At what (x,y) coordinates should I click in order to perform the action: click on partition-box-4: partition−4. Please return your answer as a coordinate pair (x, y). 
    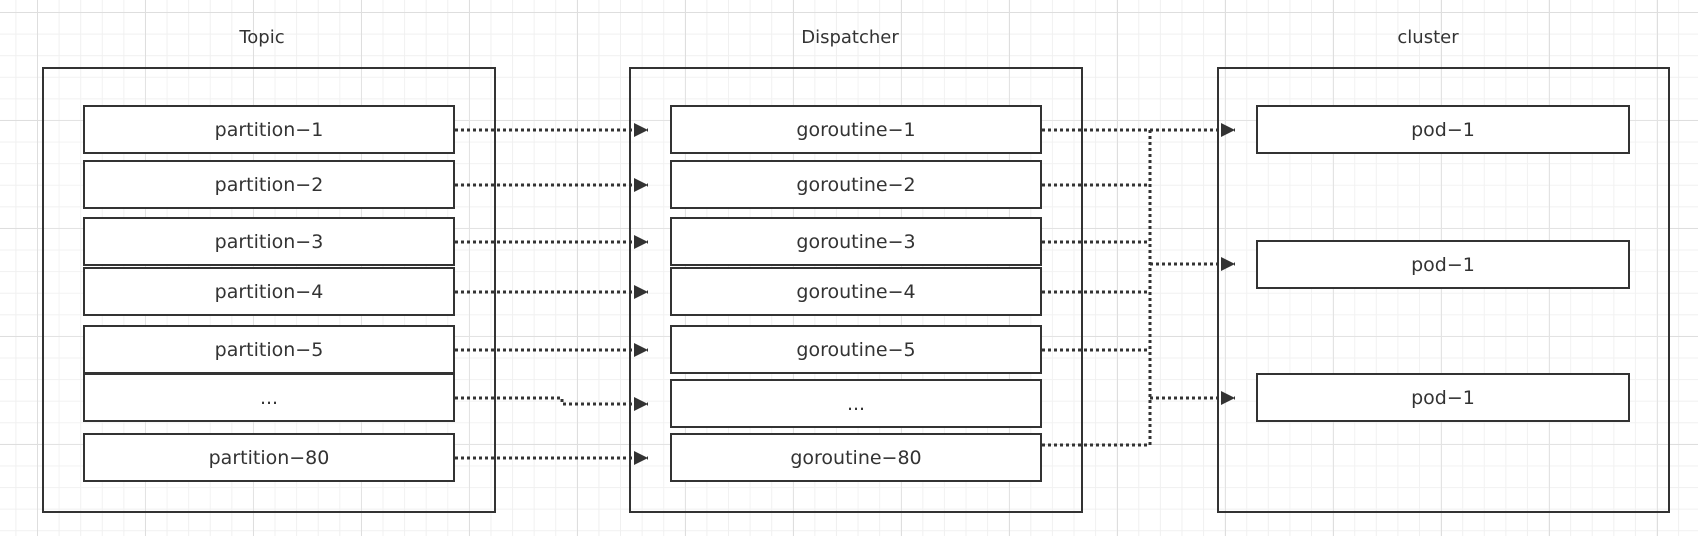
    Looking at the image, I should click on (269, 291).